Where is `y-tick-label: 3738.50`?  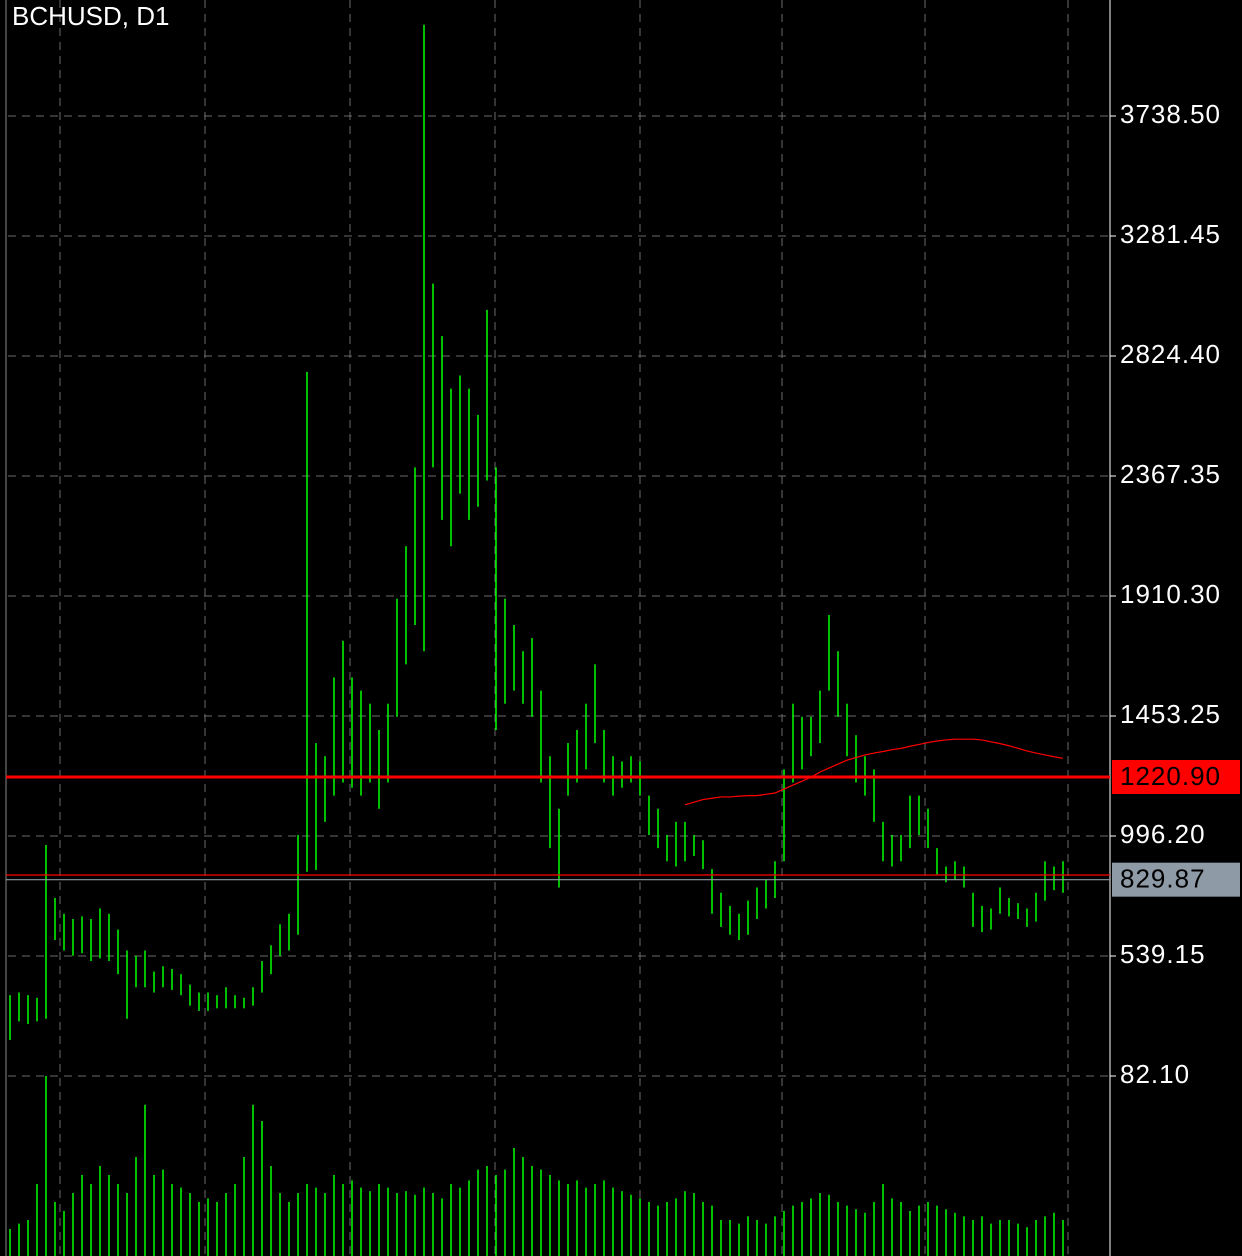
y-tick-label: 3738.50 is located at coordinates (1170, 114).